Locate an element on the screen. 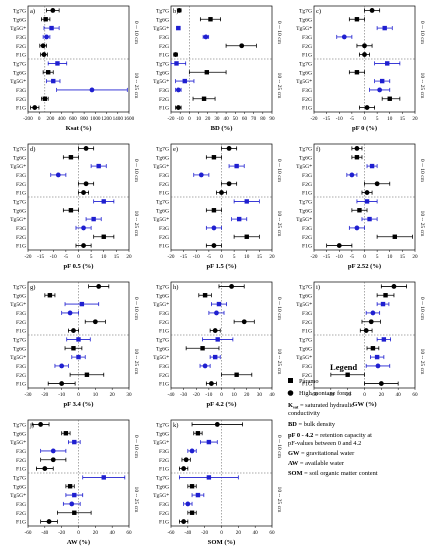  x-axis-label: GW (%) is located at coordinates (364, 404).